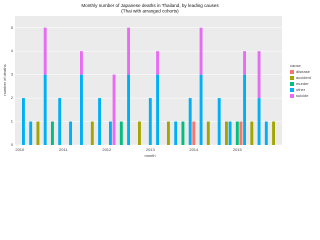 The height and width of the screenshot is (240, 320). What do you see at coordinates (238, 149) in the screenshot?
I see `x-tick-label: 2015` at bounding box center [238, 149].